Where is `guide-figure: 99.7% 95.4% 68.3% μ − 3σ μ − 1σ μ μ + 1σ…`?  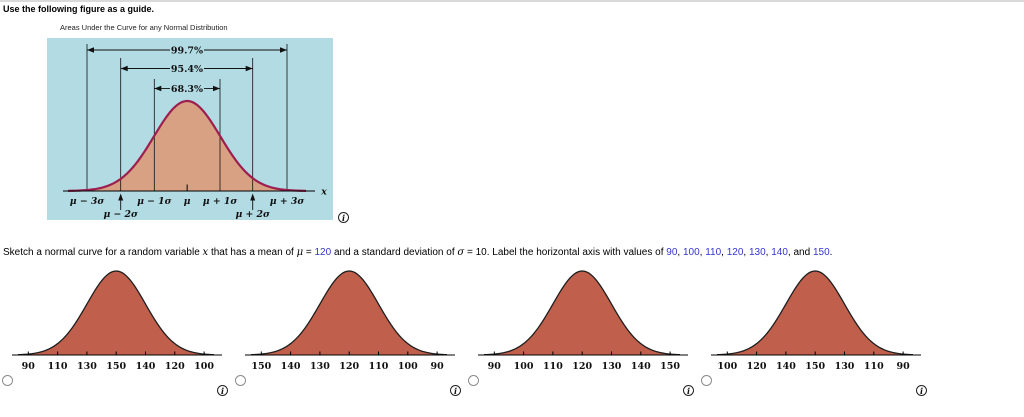 guide-figure: 99.7% 95.4% 68.3% μ − 3σ μ − 1σ μ μ + 1σ… is located at coordinates (190, 129).